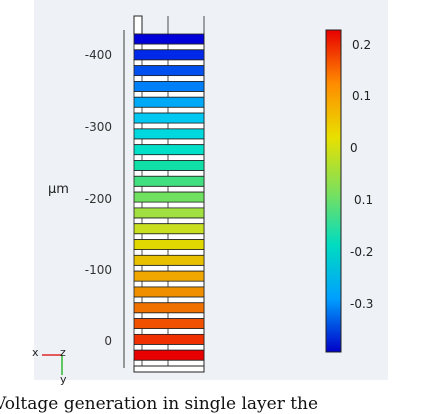 Image resolution: width=422 pixels, height=414 pixels. Describe the element at coordinates (98, 127) in the screenshot. I see `axis-tick-neg300: -300` at that location.